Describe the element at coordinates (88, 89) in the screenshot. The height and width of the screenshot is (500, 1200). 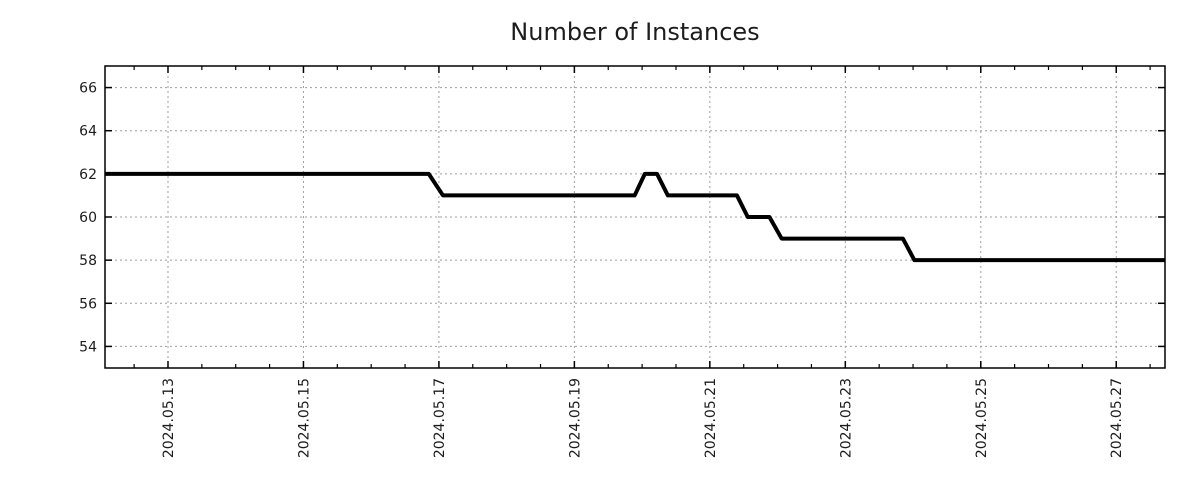
I see `y-tick-label: 66` at that location.